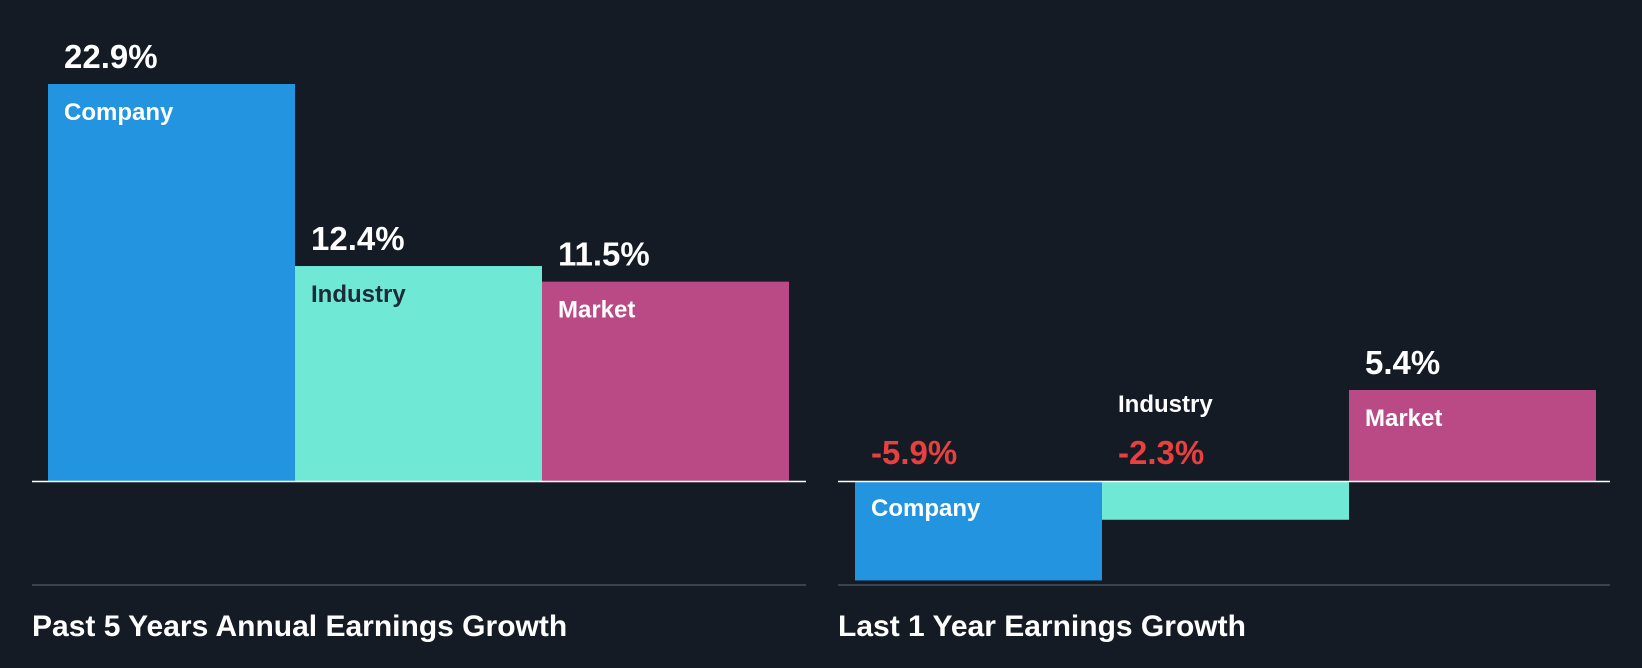  What do you see at coordinates (1042, 626) in the screenshot?
I see `chart-title: Last 1 Year Earnings Growth` at bounding box center [1042, 626].